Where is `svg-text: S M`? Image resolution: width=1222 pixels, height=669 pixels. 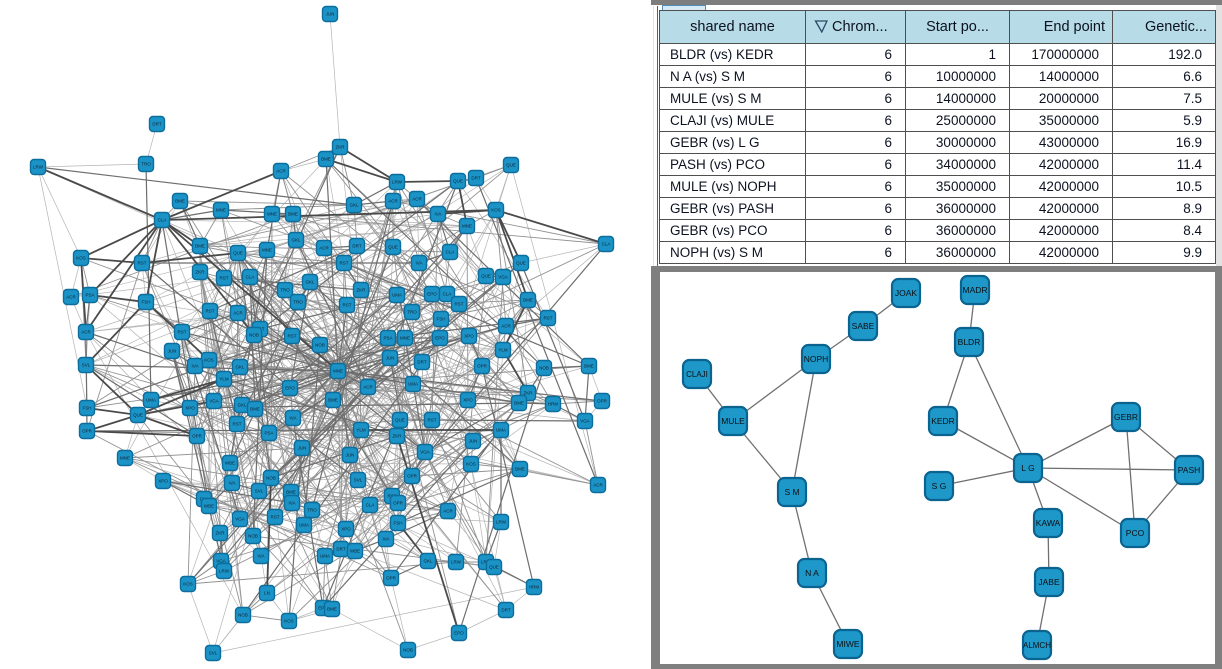 svg-text: S M is located at coordinates (791, 492).